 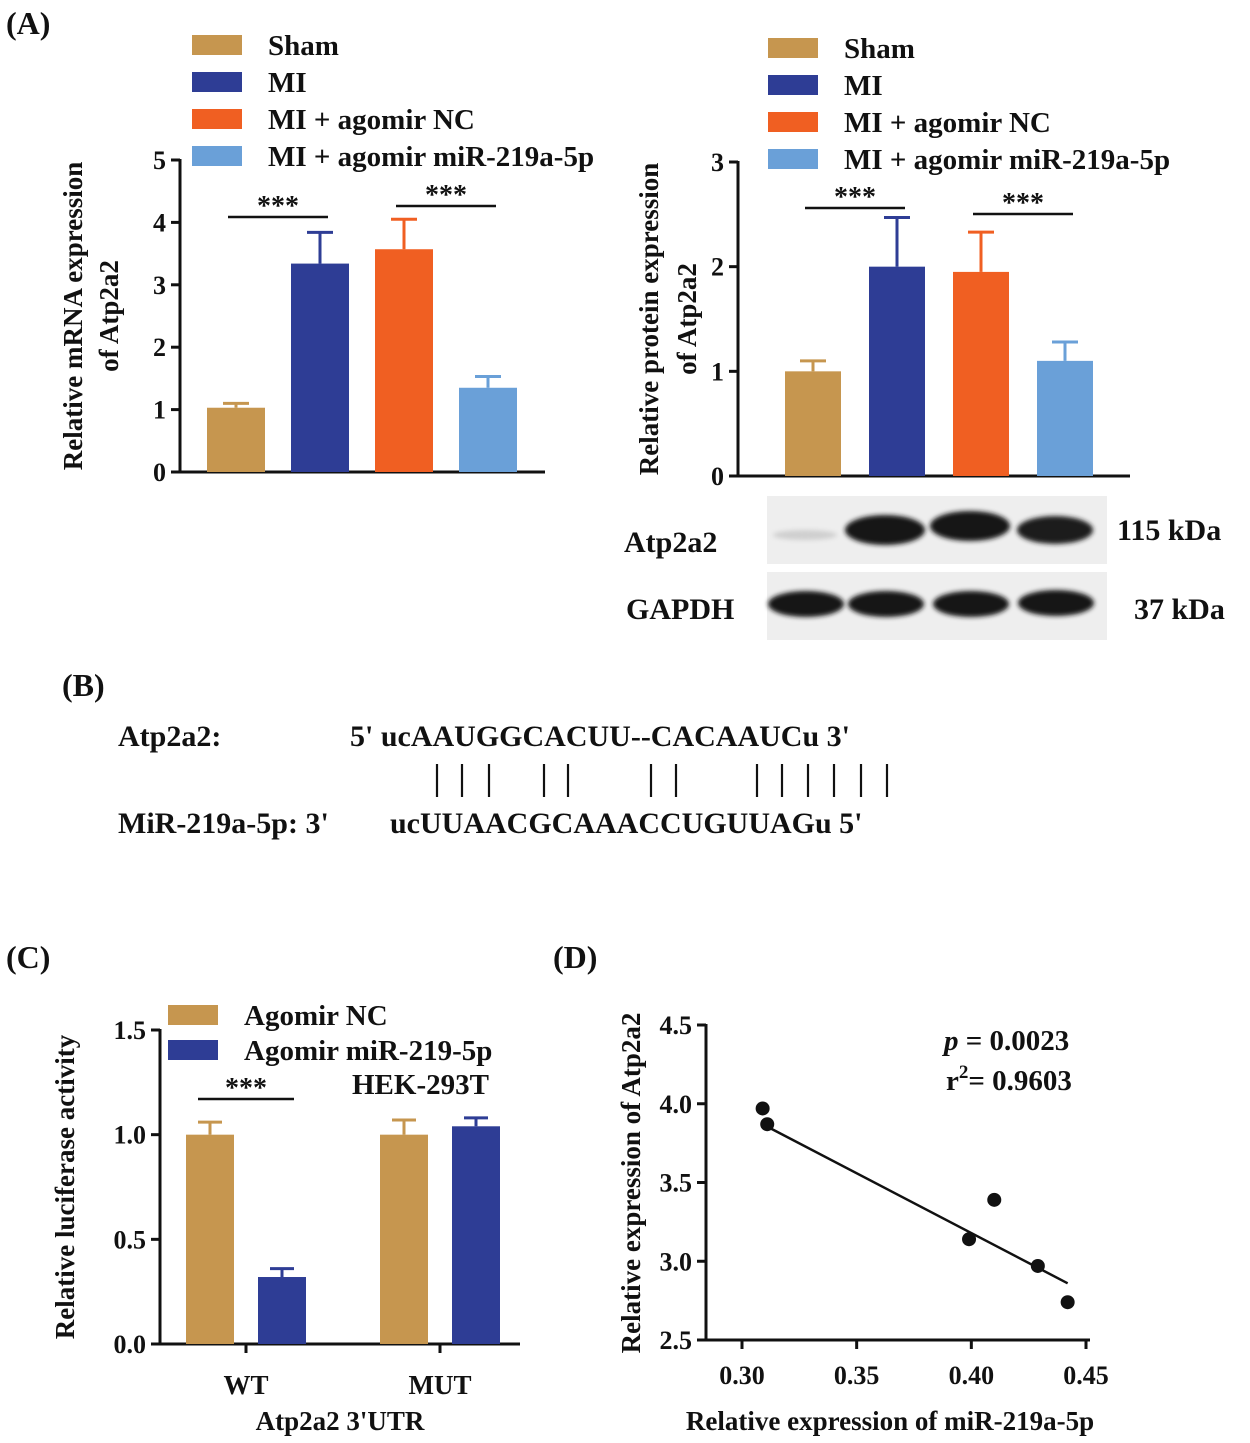 What do you see at coordinates (340, 1421) in the screenshot?
I see `x-axis-title: Atp2a2 3'UTR` at bounding box center [340, 1421].